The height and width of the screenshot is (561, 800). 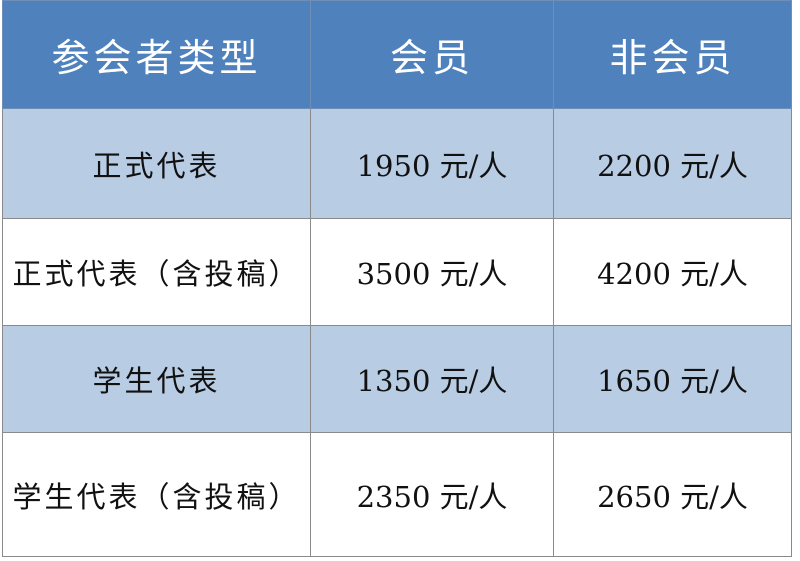 What do you see at coordinates (672, 494) in the screenshot?
I see `non-member-fee-cell: 2650 元/人` at bounding box center [672, 494].